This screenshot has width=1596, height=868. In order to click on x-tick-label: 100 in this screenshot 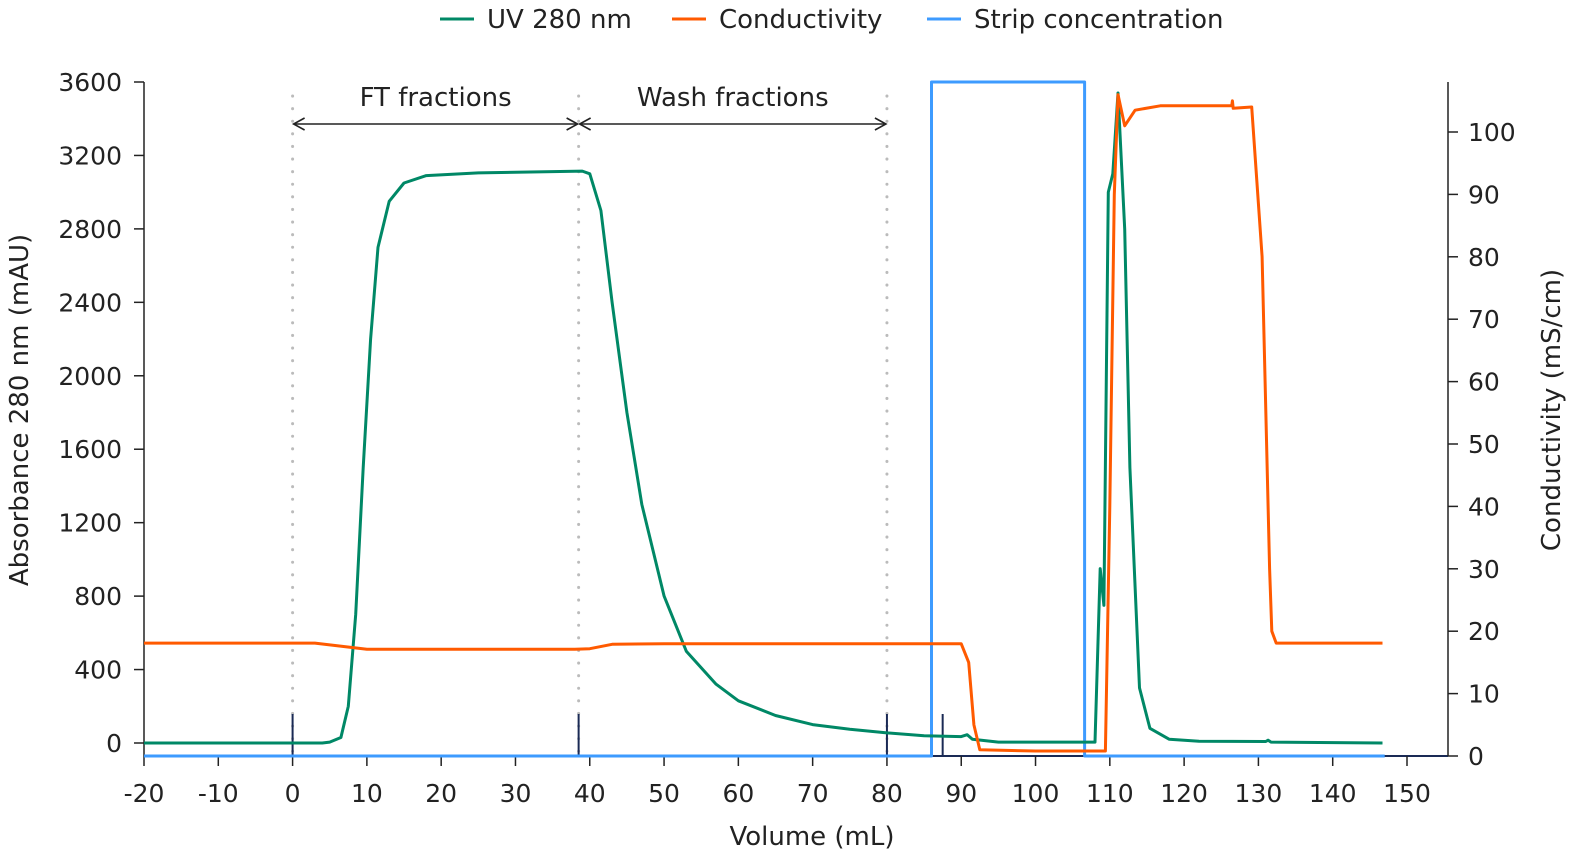, I will do `click(1036, 793)`.